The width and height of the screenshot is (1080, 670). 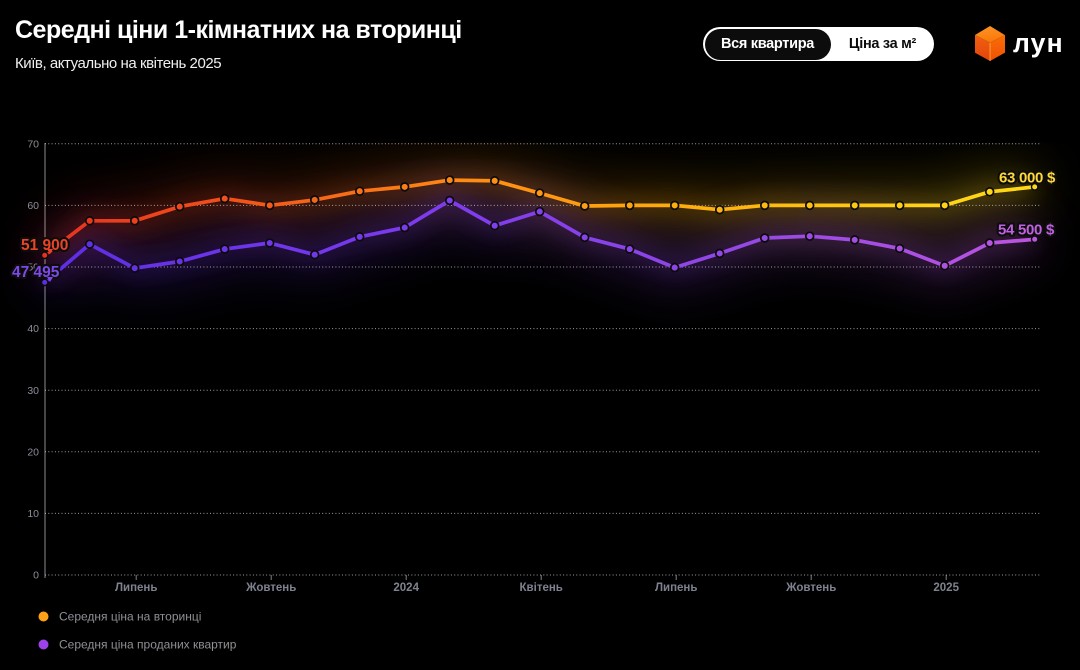 What do you see at coordinates (33, 144) in the screenshot?
I see `svg-text: 70` at bounding box center [33, 144].